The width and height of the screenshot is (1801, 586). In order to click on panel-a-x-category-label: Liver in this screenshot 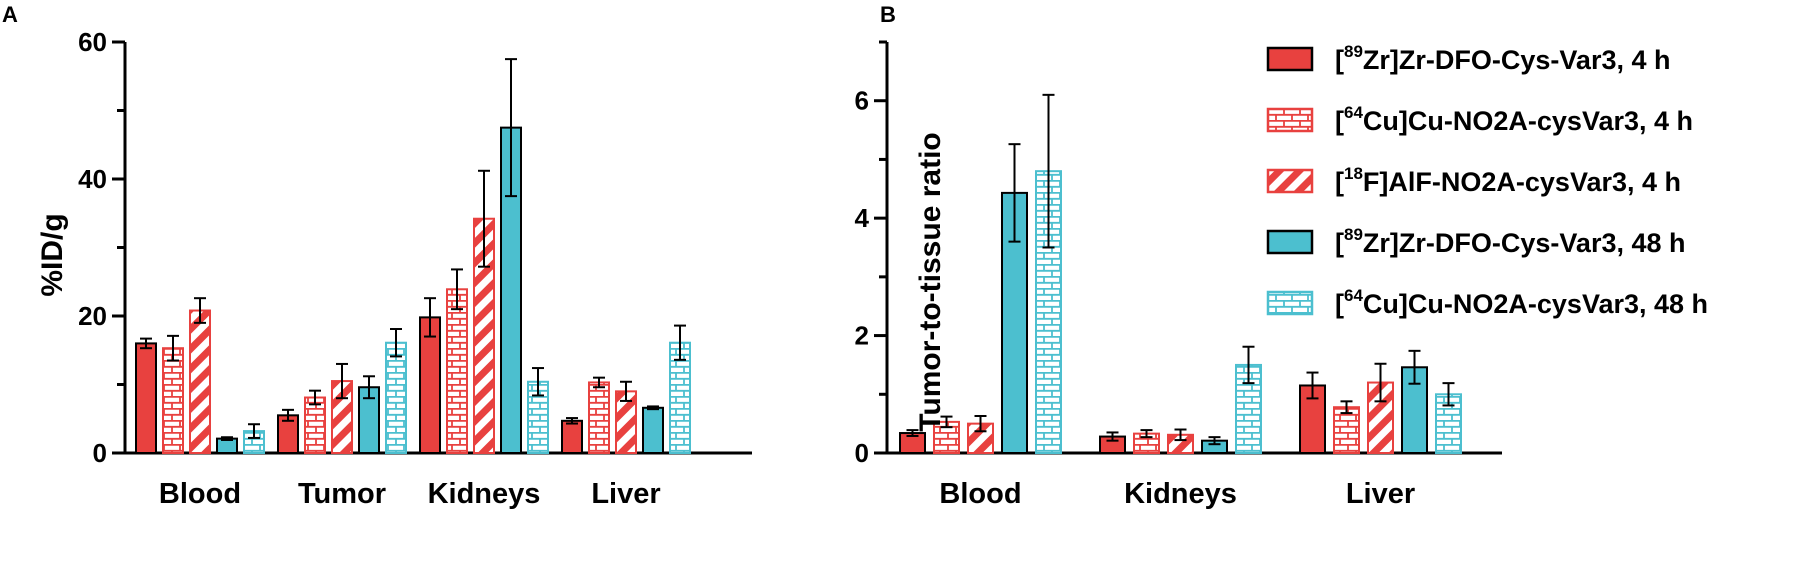, I will do `click(625, 494)`.